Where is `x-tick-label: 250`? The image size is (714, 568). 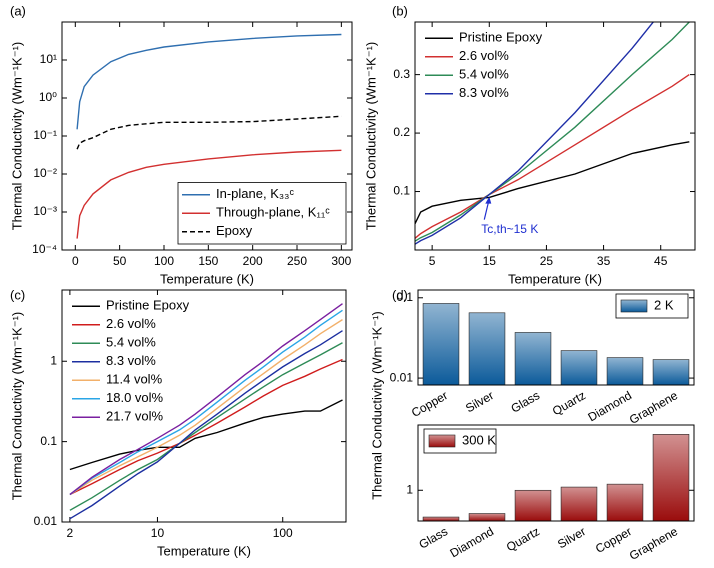 x-tick-label: 250 is located at coordinates (297, 261).